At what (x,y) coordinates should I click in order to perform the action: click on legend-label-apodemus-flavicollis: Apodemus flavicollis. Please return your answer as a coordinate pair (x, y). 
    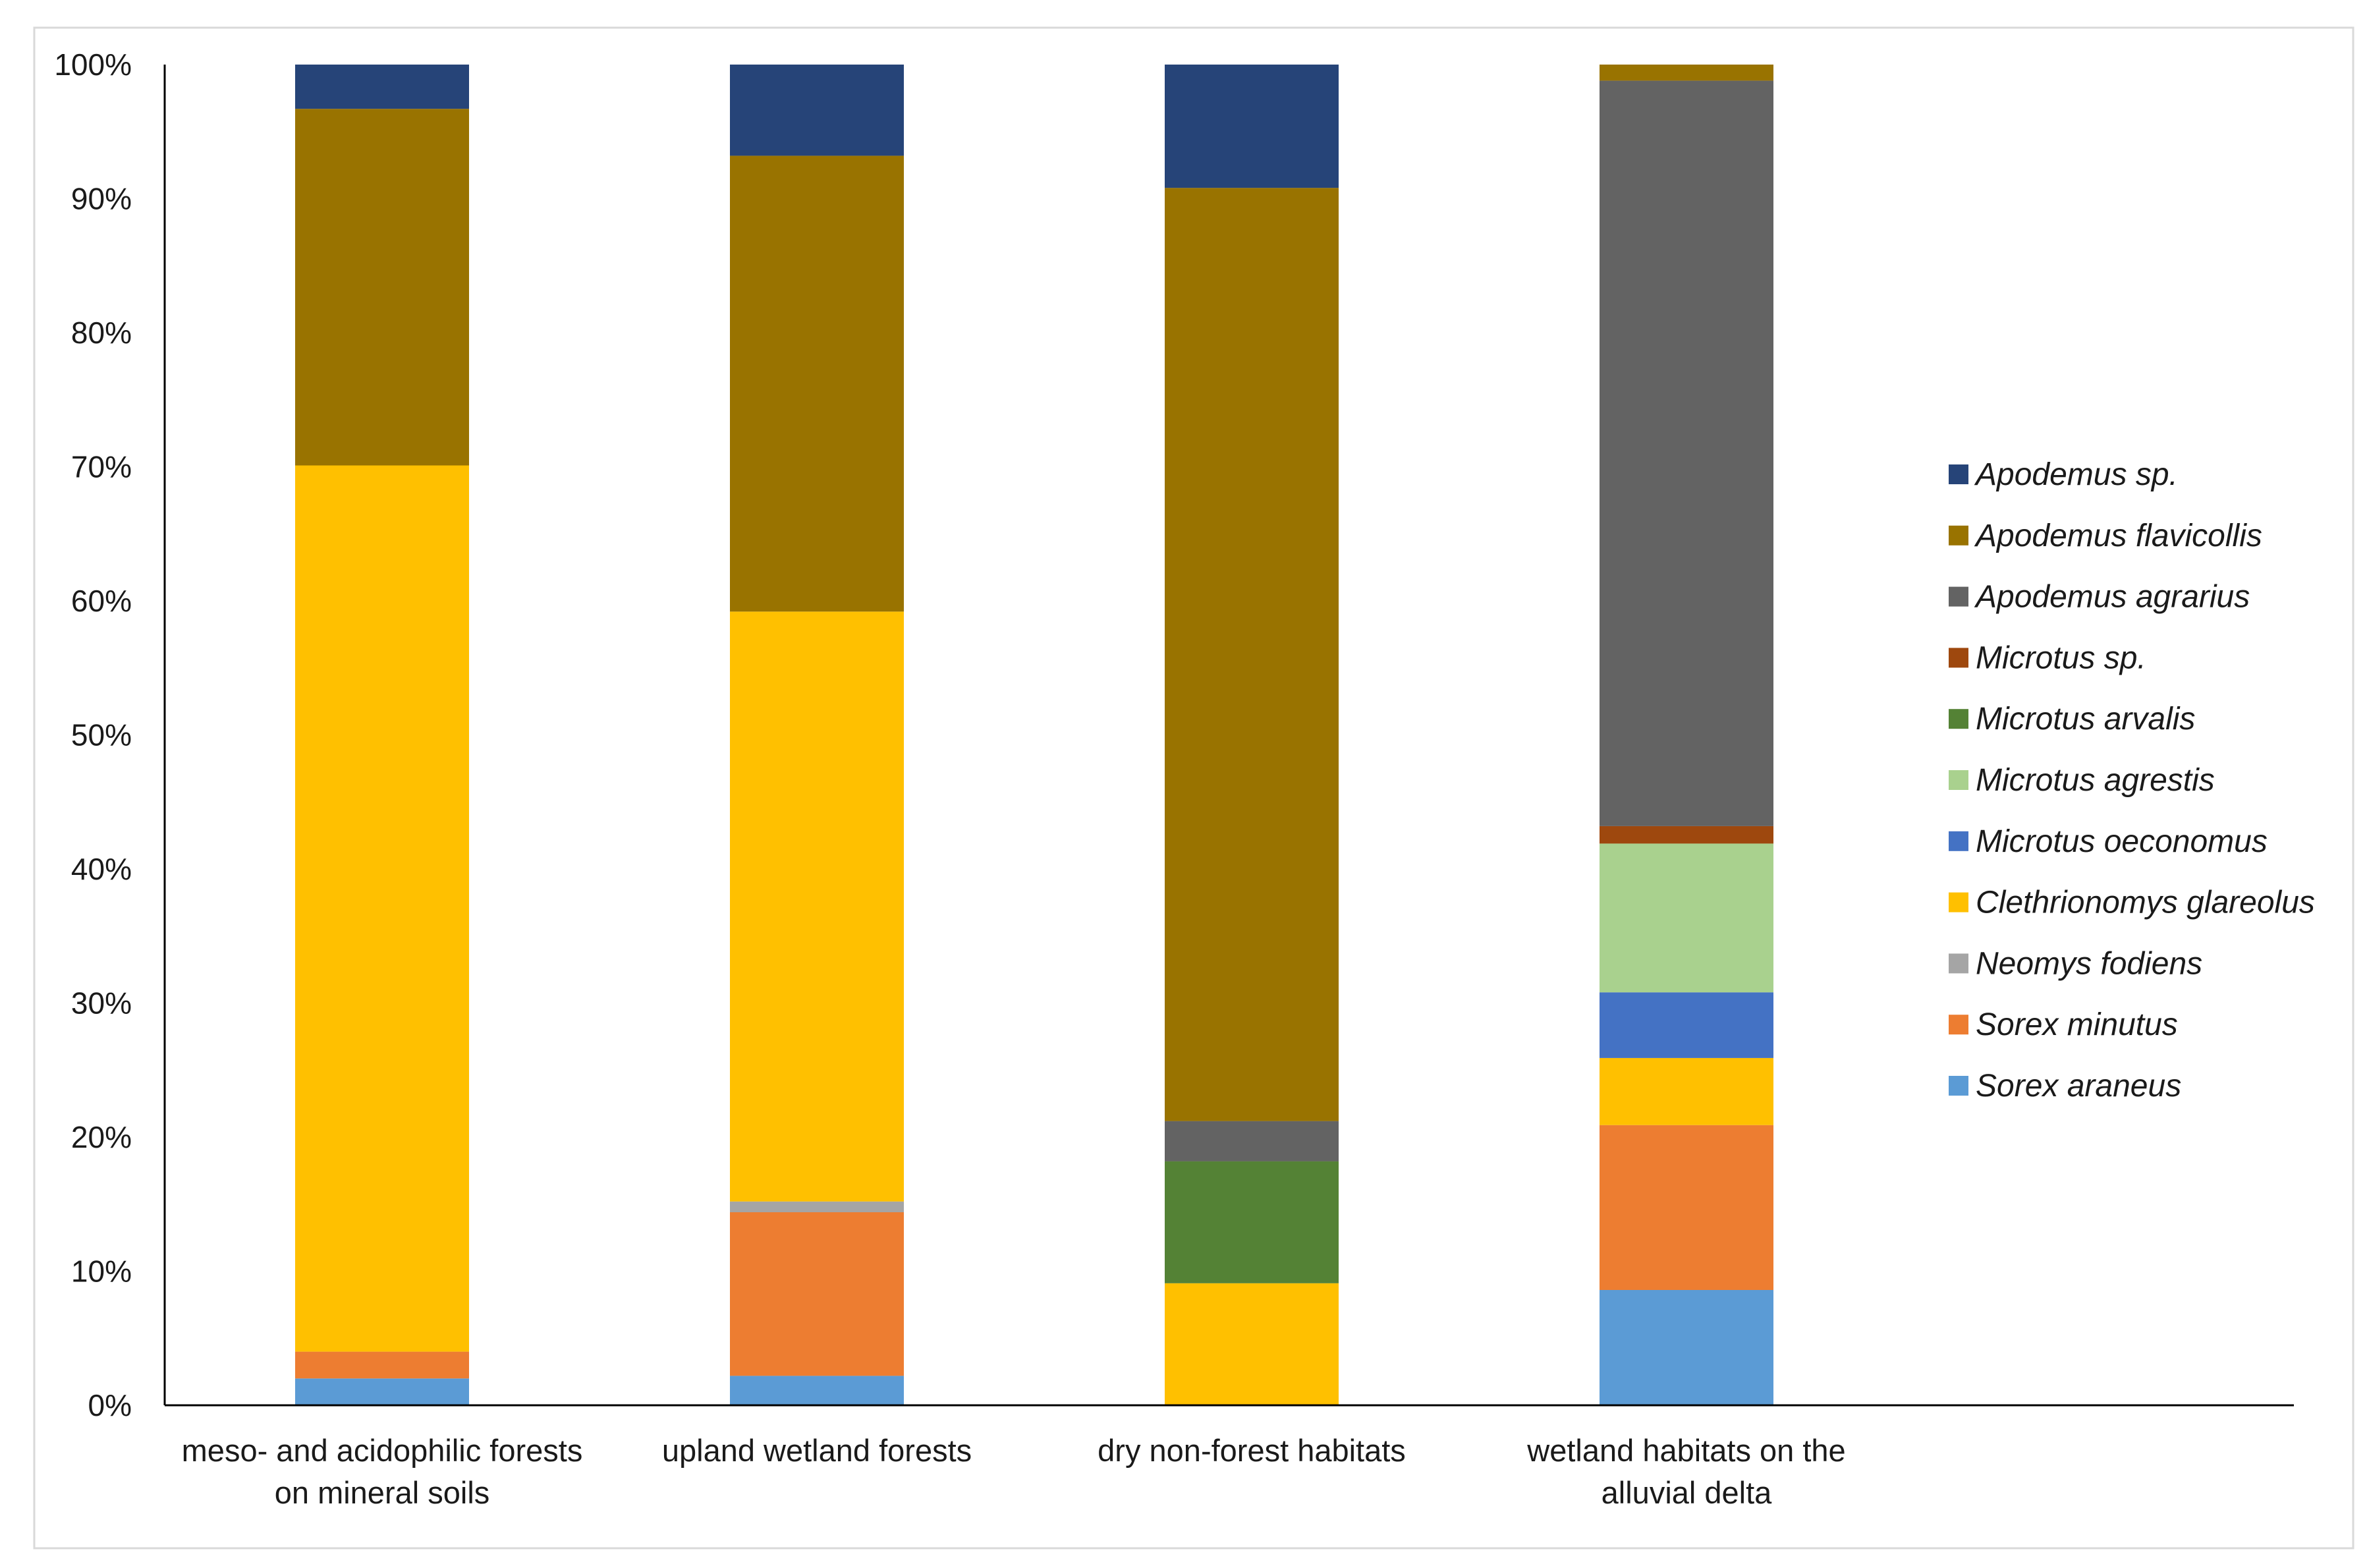
    Looking at the image, I should click on (2118, 535).